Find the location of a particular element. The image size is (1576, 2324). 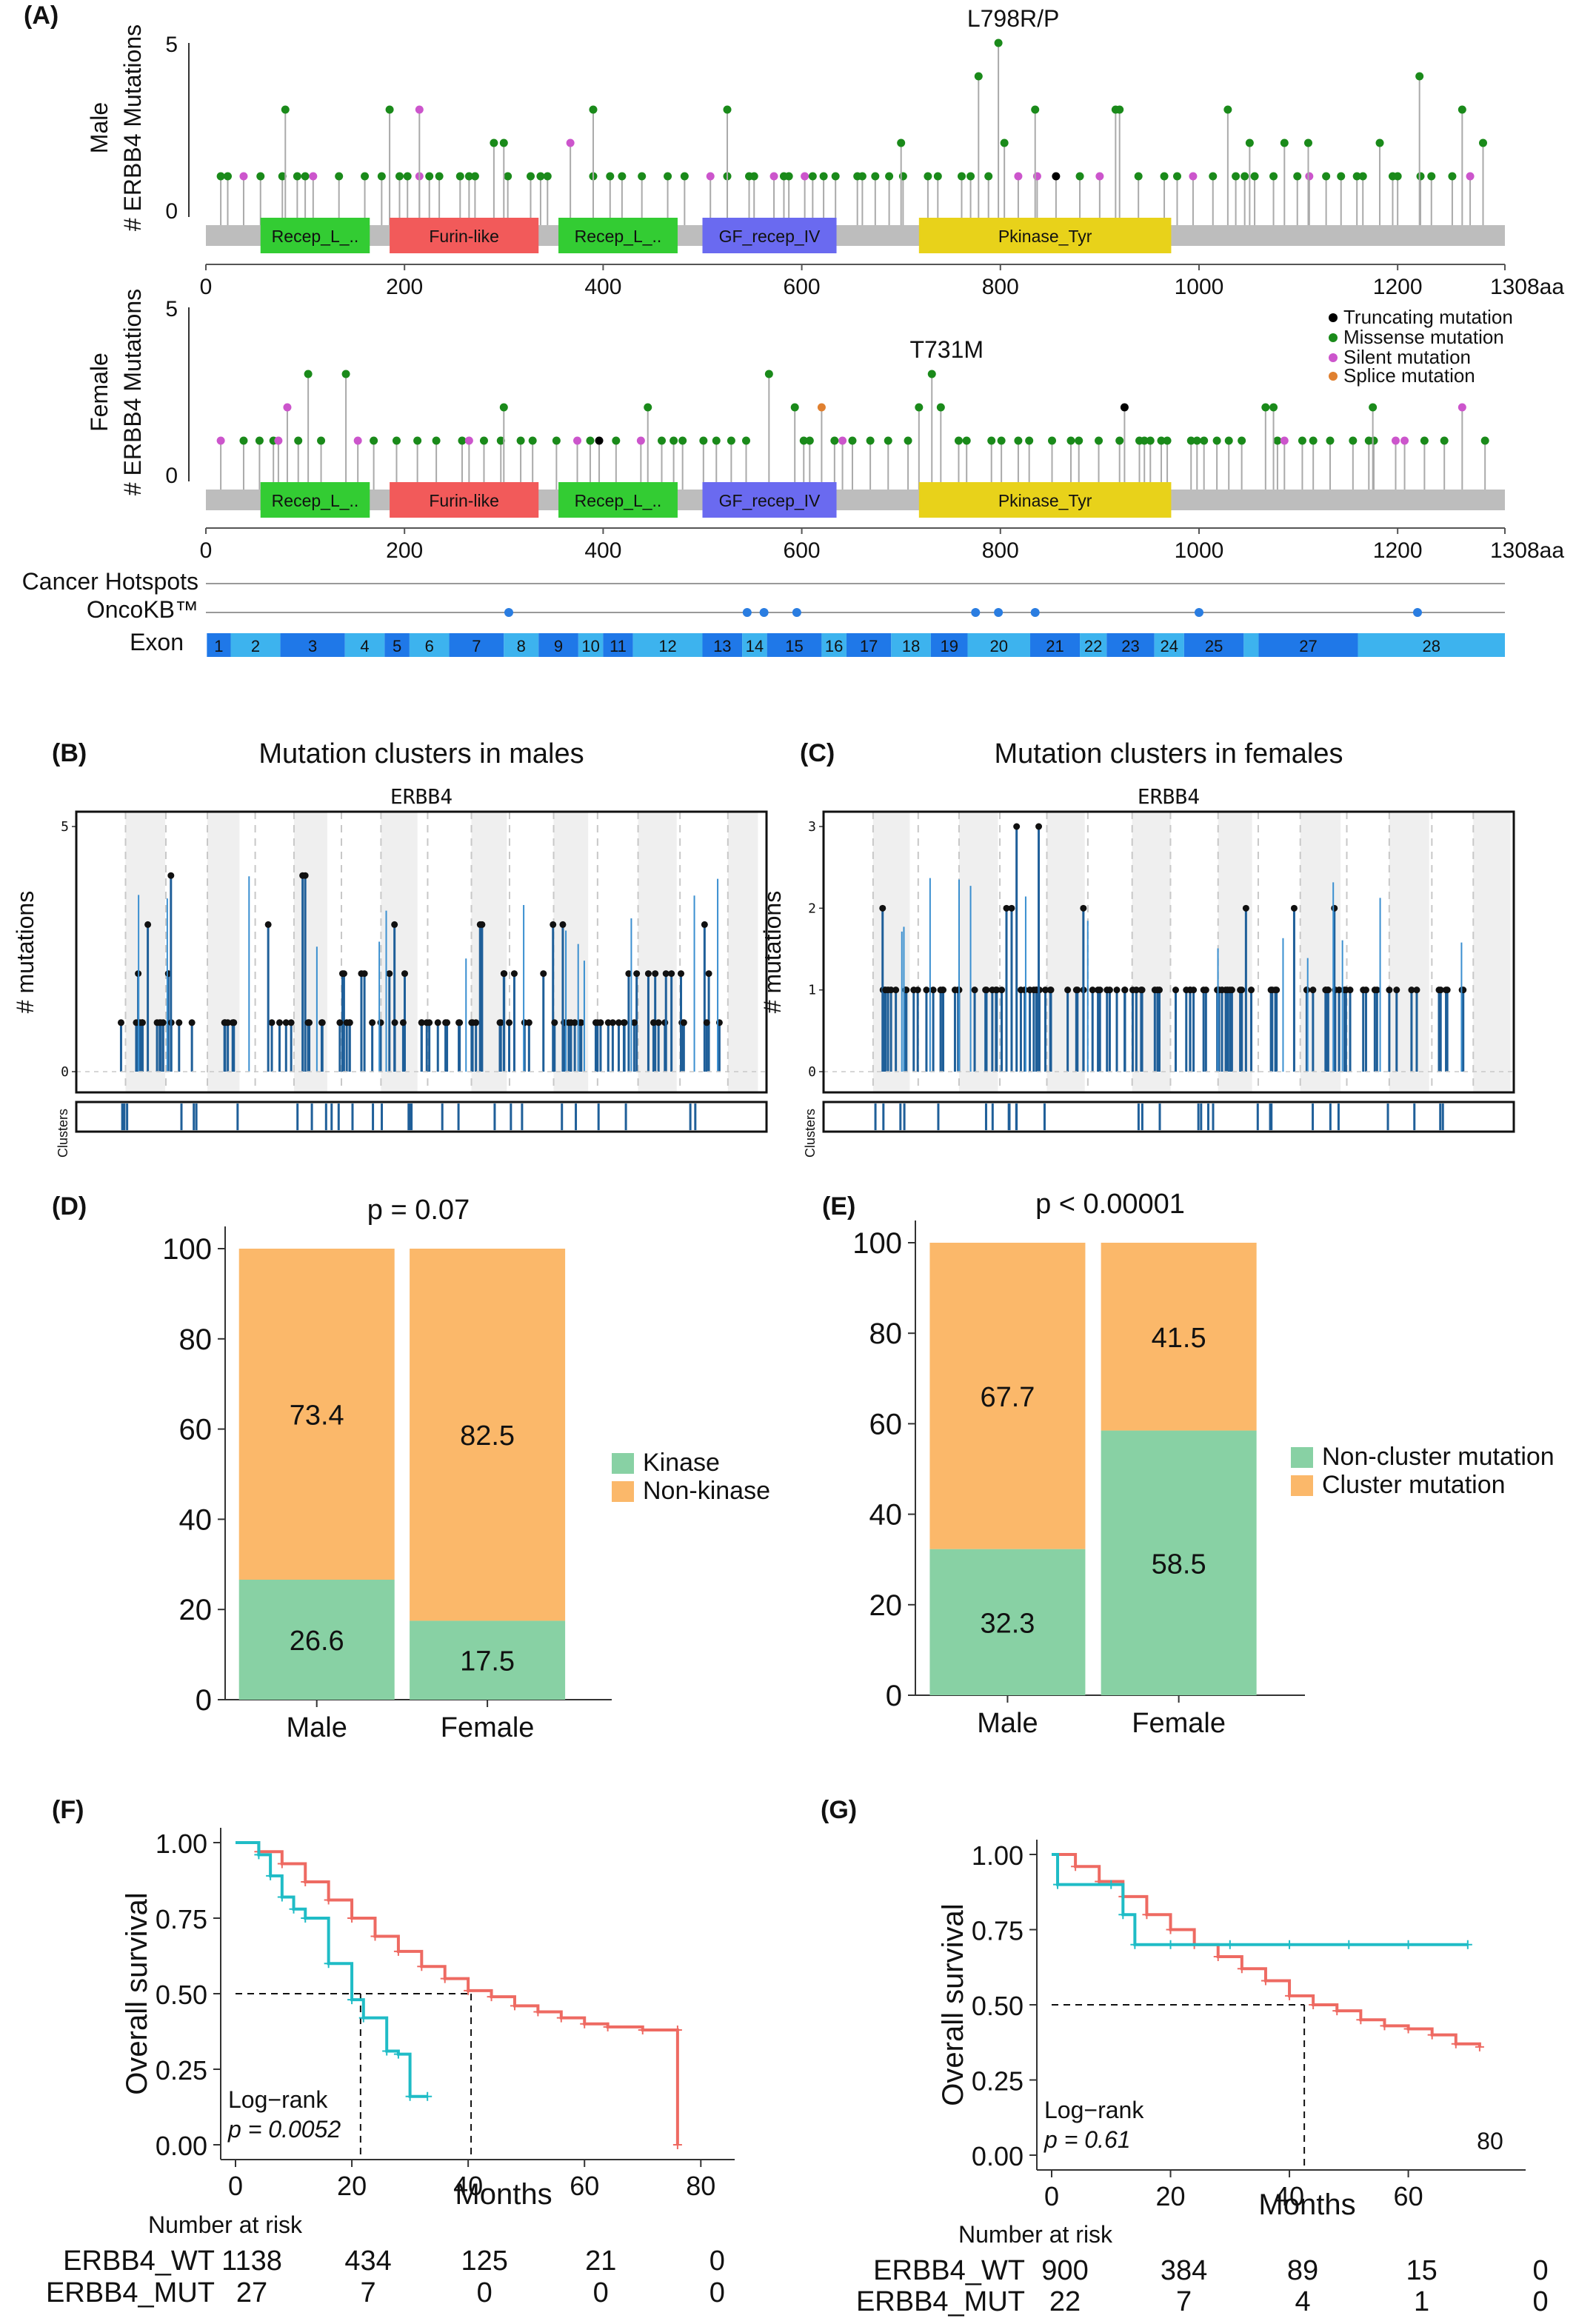

track-label-hotspots: Cancer Hotspots is located at coordinates (110, 581).